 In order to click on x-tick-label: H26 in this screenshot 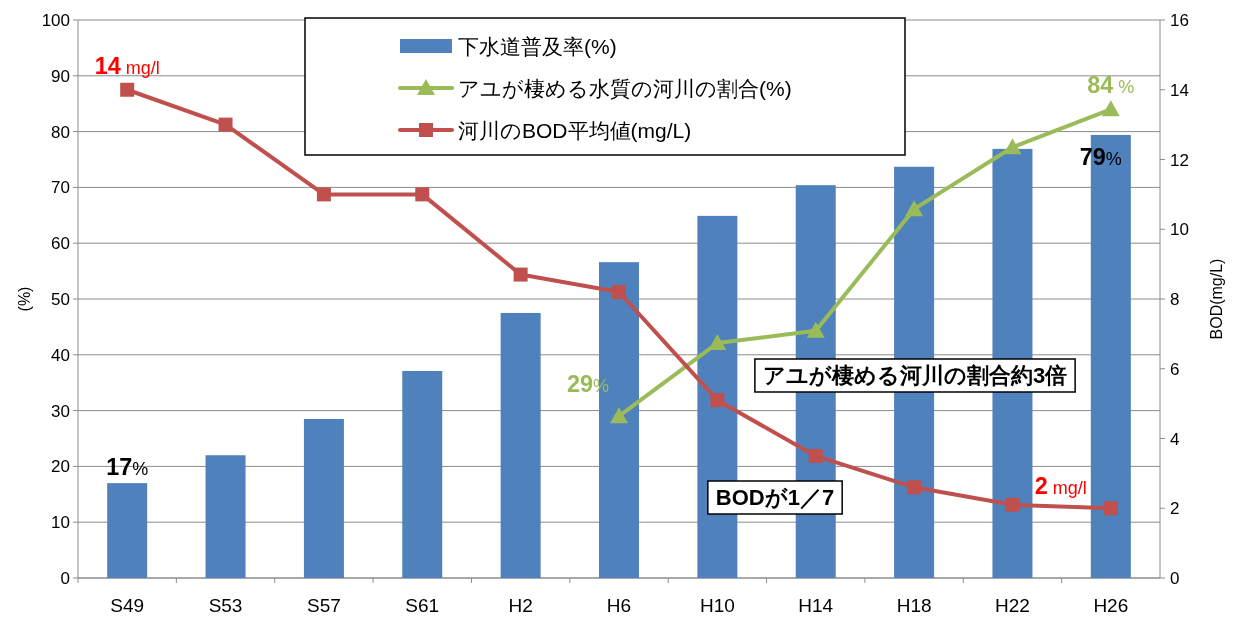, I will do `click(1111, 605)`.